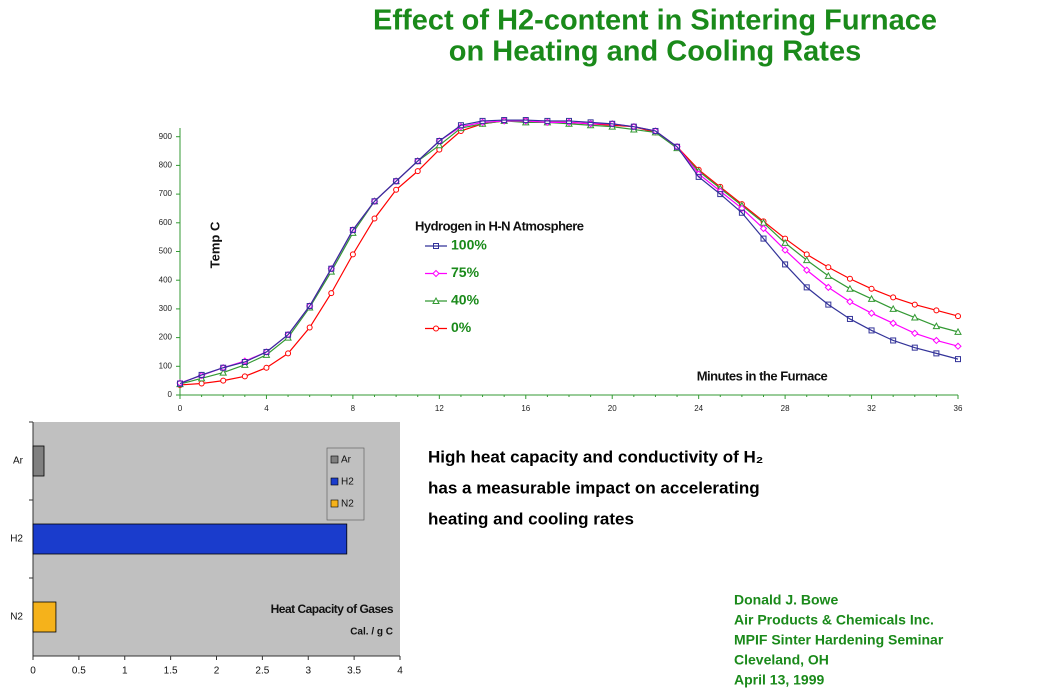 The height and width of the screenshot is (696, 1039). Describe the element at coordinates (334, 503) in the screenshot. I see `legend-swatch` at that location.